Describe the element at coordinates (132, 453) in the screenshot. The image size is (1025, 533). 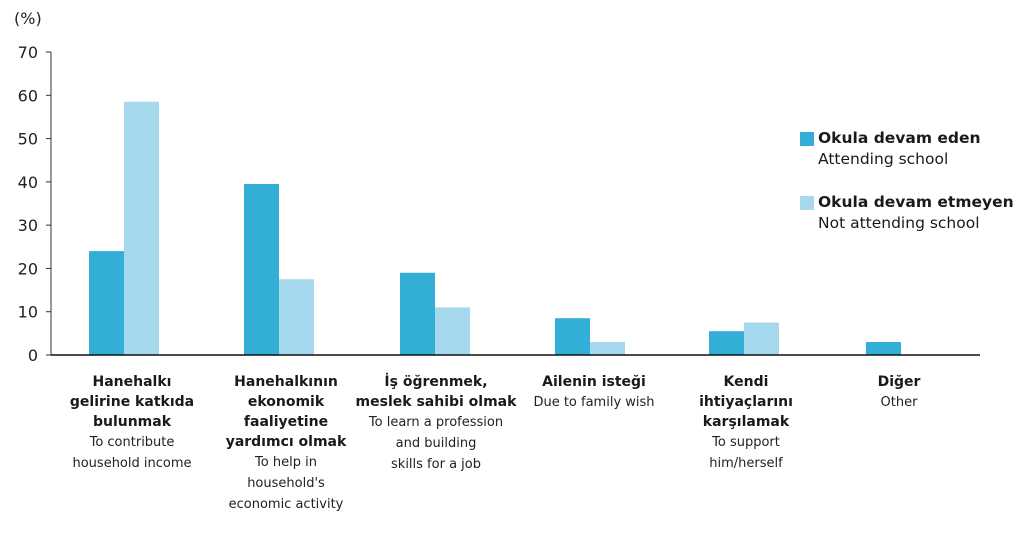
I see `category-label-en: To contribute household income` at that location.